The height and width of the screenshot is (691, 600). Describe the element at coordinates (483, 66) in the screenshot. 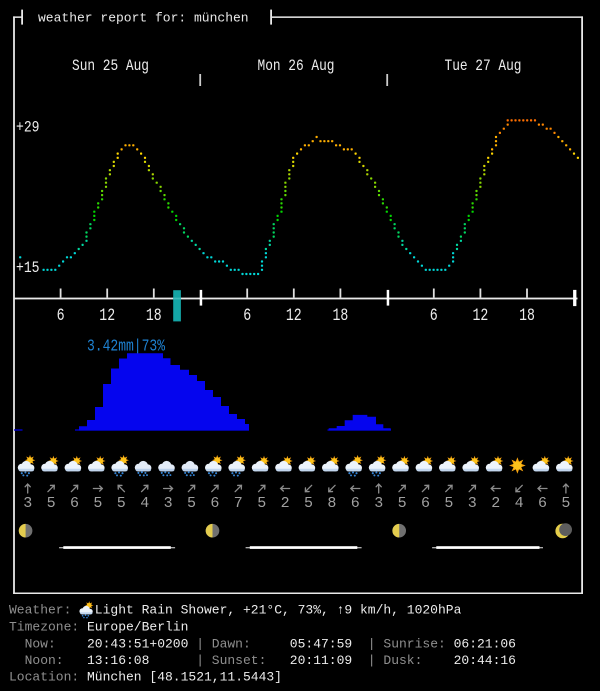

I see `svg-text: Tue 27 Aug` at that location.